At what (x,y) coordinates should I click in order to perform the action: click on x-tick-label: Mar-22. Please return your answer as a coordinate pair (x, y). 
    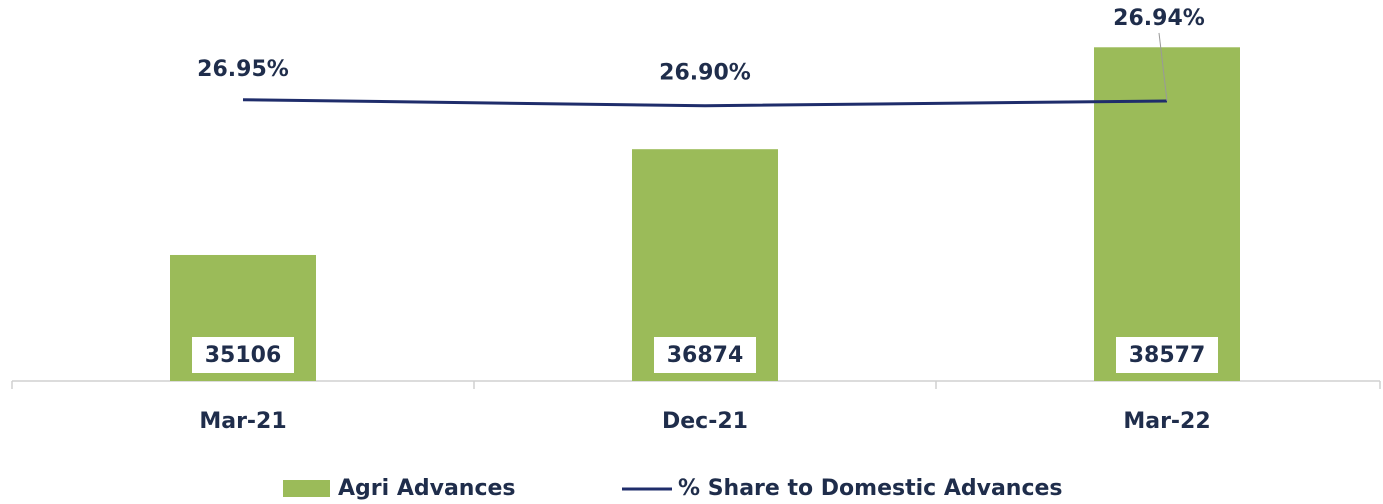
    Looking at the image, I should click on (1166, 421).